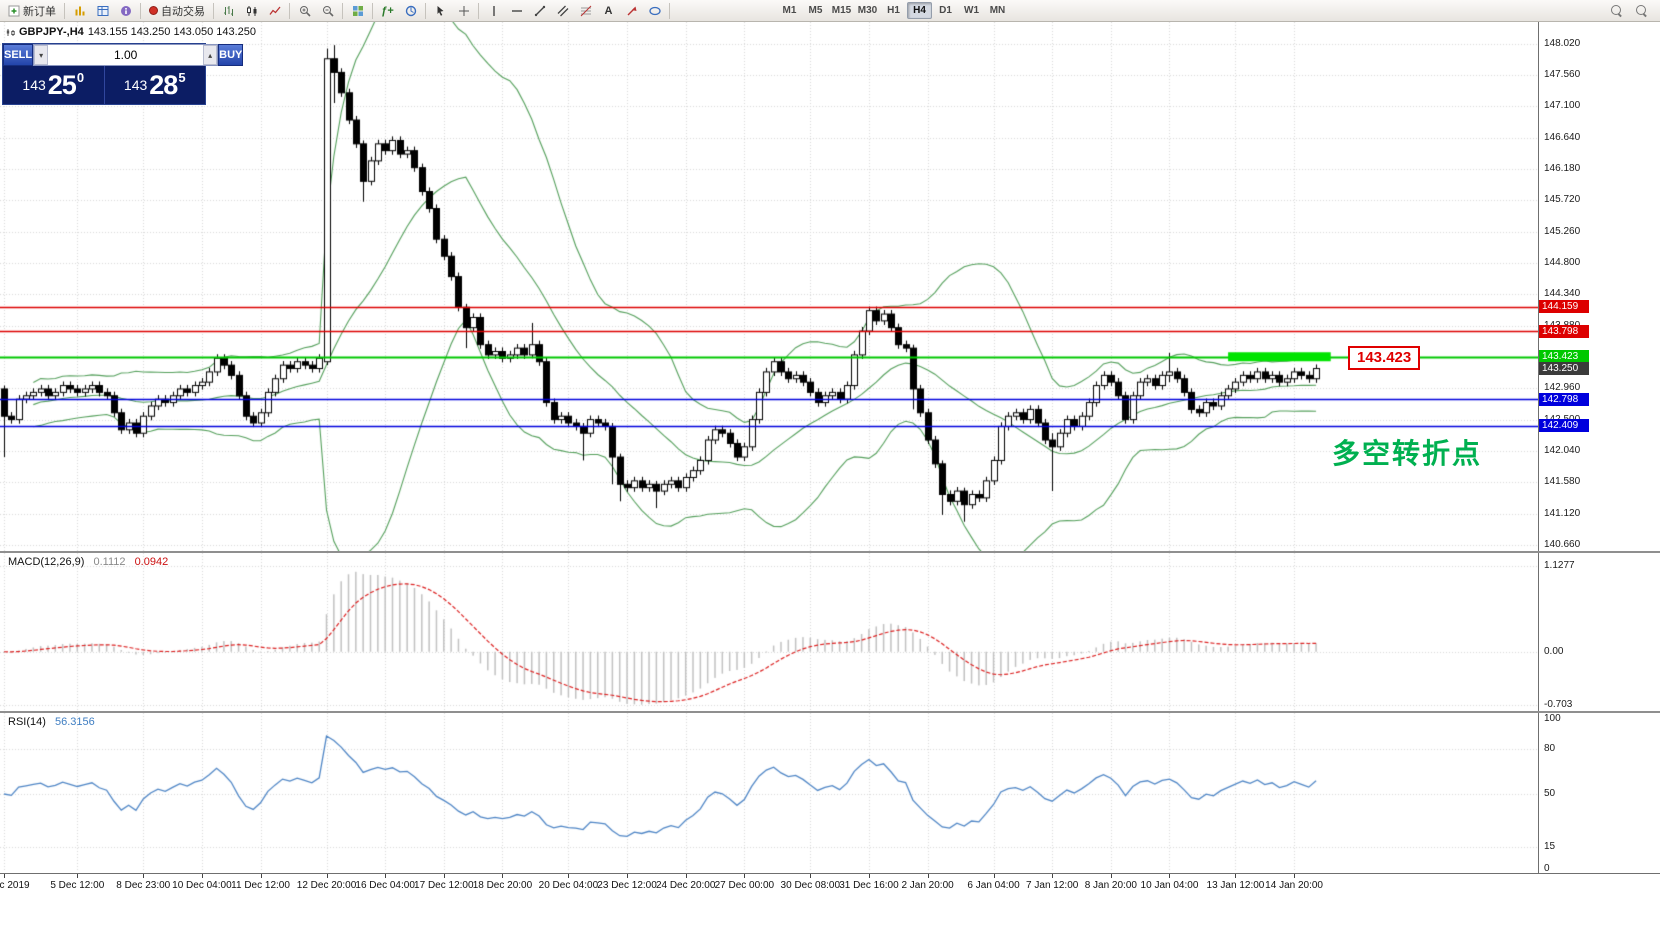  I want to click on data-window-button, so click(102, 10).